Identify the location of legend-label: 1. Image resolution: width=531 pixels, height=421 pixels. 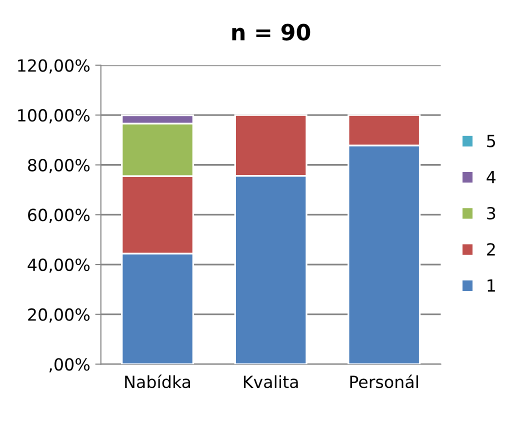
(491, 285).